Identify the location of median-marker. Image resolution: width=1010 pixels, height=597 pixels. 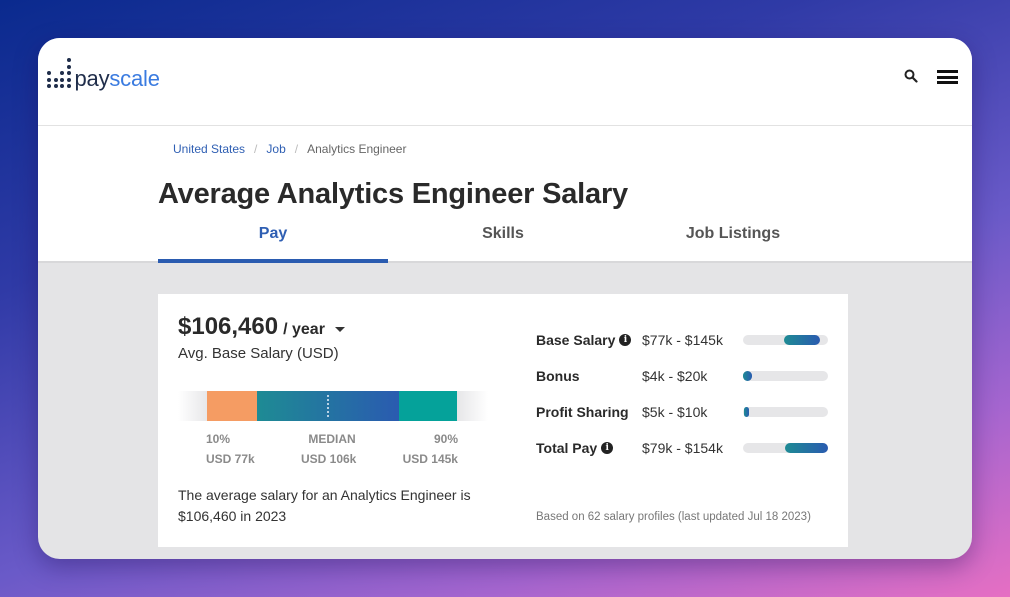
(328, 406).